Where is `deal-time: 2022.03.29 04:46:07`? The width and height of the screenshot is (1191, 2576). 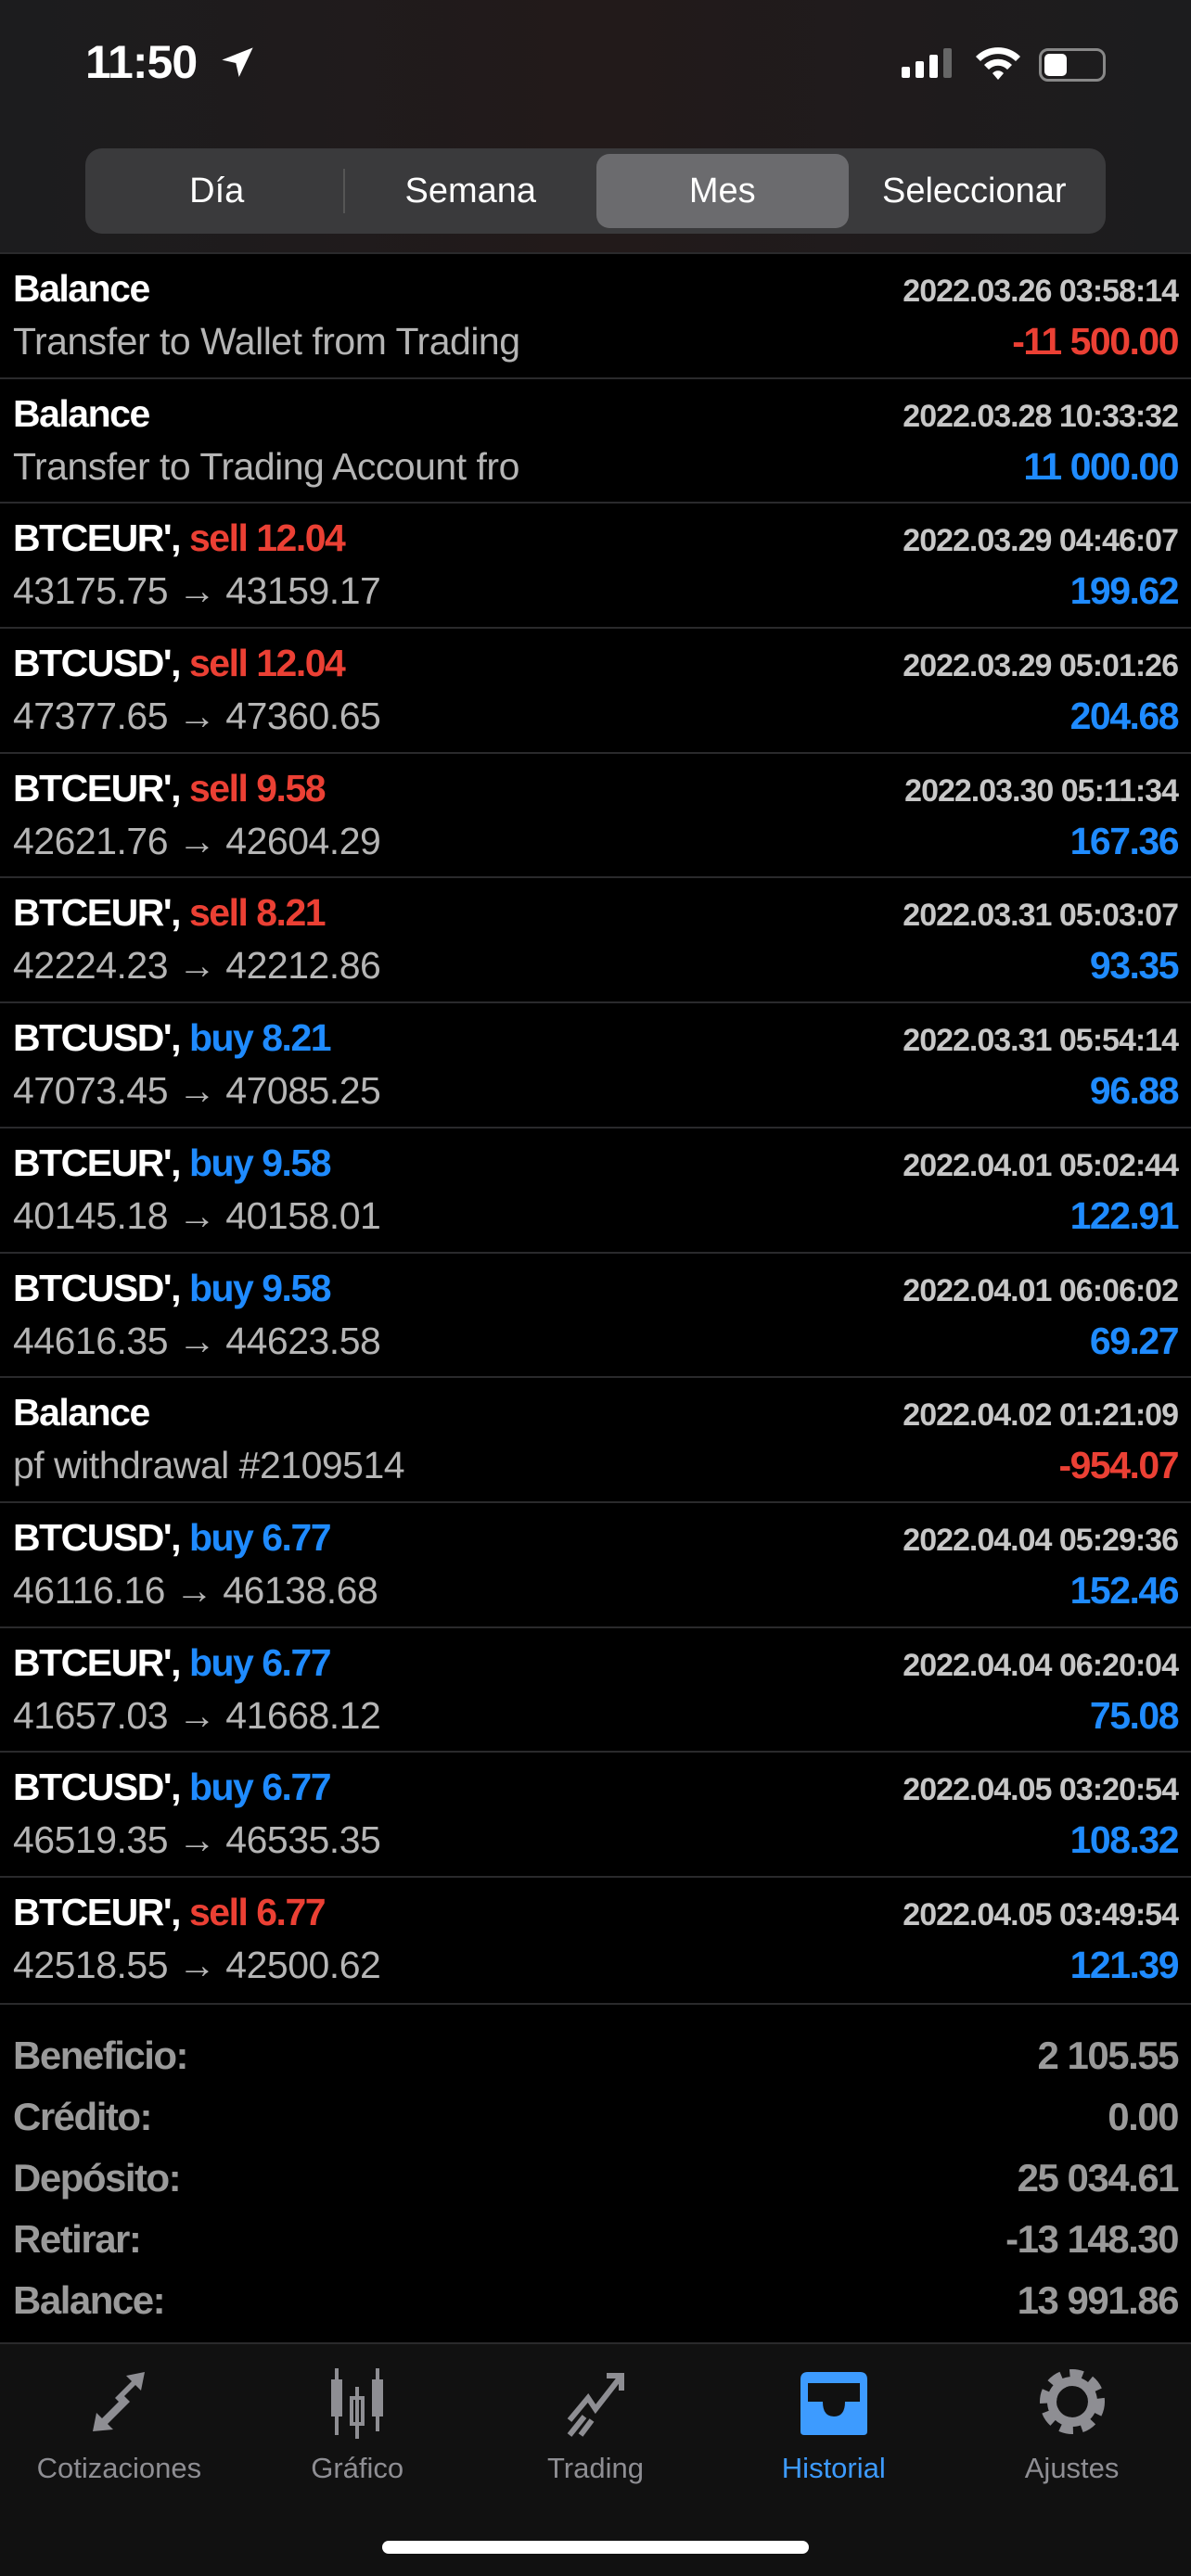
deal-time: 2022.03.29 04:46:07 is located at coordinates (1041, 541).